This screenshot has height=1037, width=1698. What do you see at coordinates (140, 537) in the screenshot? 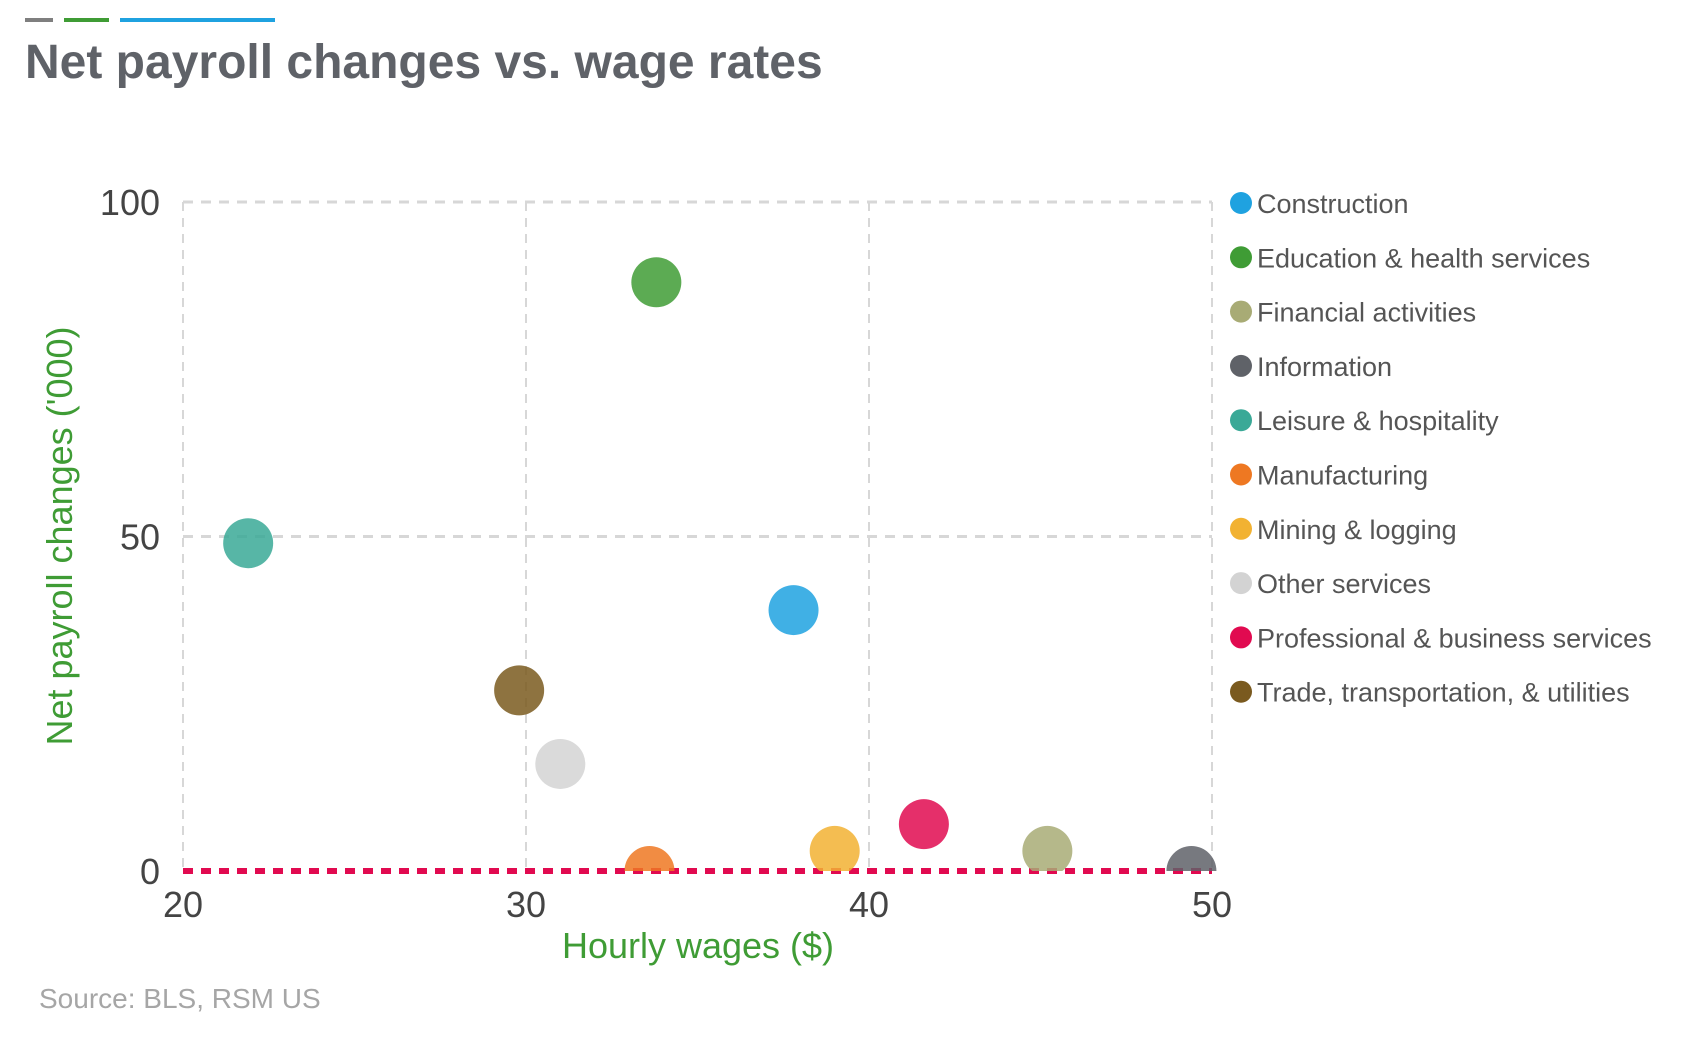
I see `y-tick-label: 50` at bounding box center [140, 537].